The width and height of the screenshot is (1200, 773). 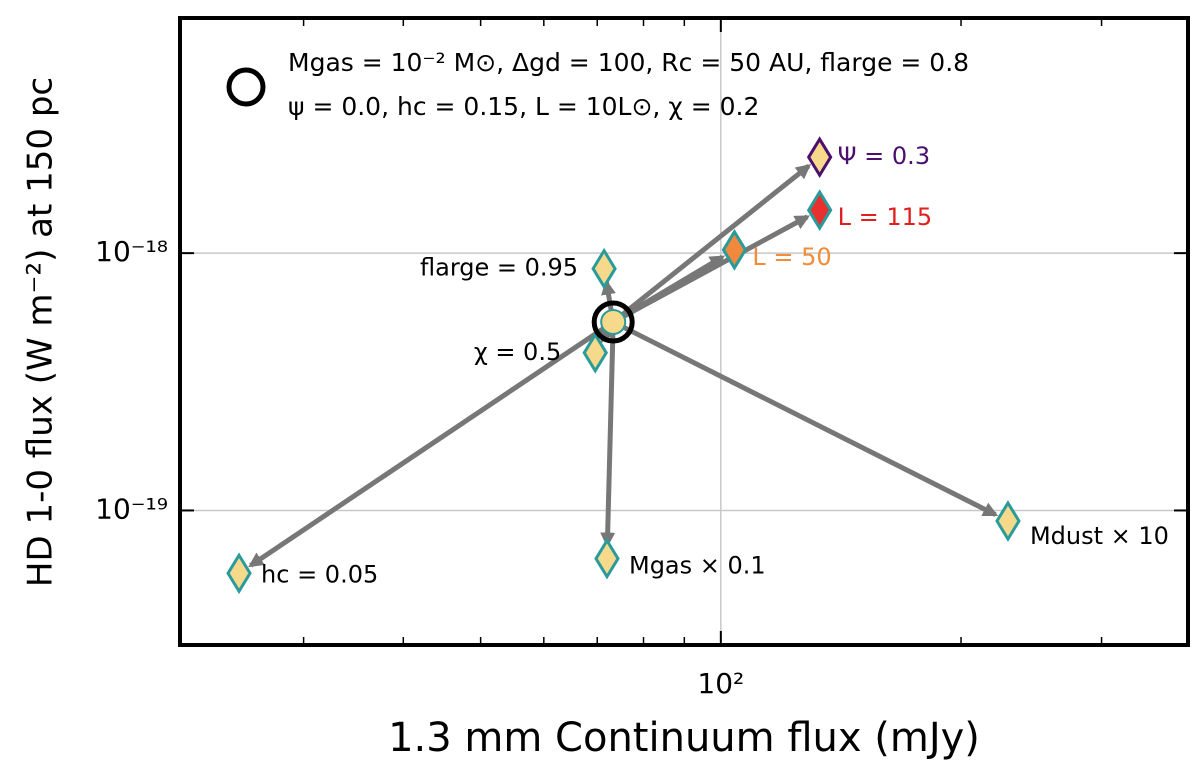 I want to click on point-label: Ψ = 0.3, so click(x=884, y=156).